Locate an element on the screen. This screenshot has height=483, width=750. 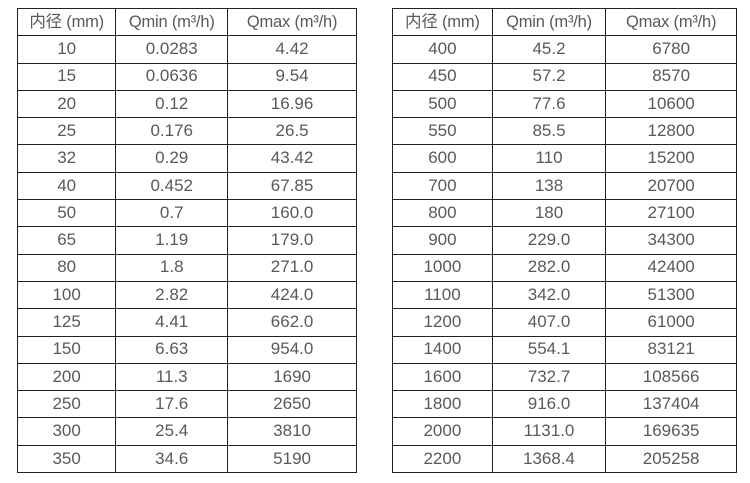
table-cell: 34.6 is located at coordinates (172, 459).